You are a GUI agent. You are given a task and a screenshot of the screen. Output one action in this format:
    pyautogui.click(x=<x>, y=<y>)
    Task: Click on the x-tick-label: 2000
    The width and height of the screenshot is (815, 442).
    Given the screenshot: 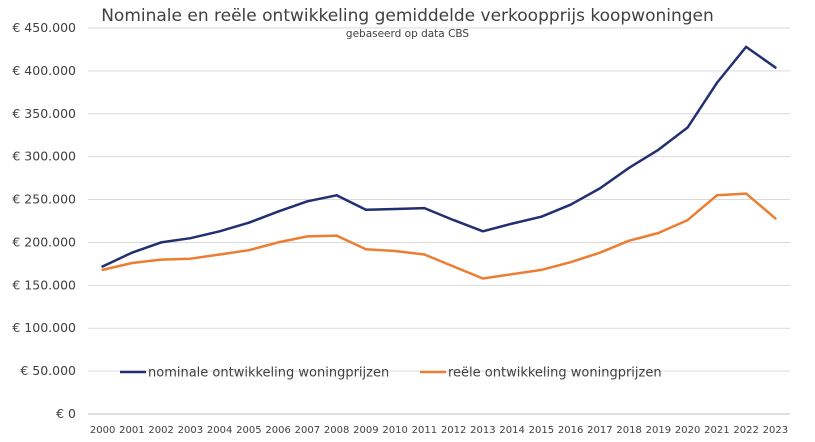 What is the action you would take?
    pyautogui.click(x=102, y=430)
    